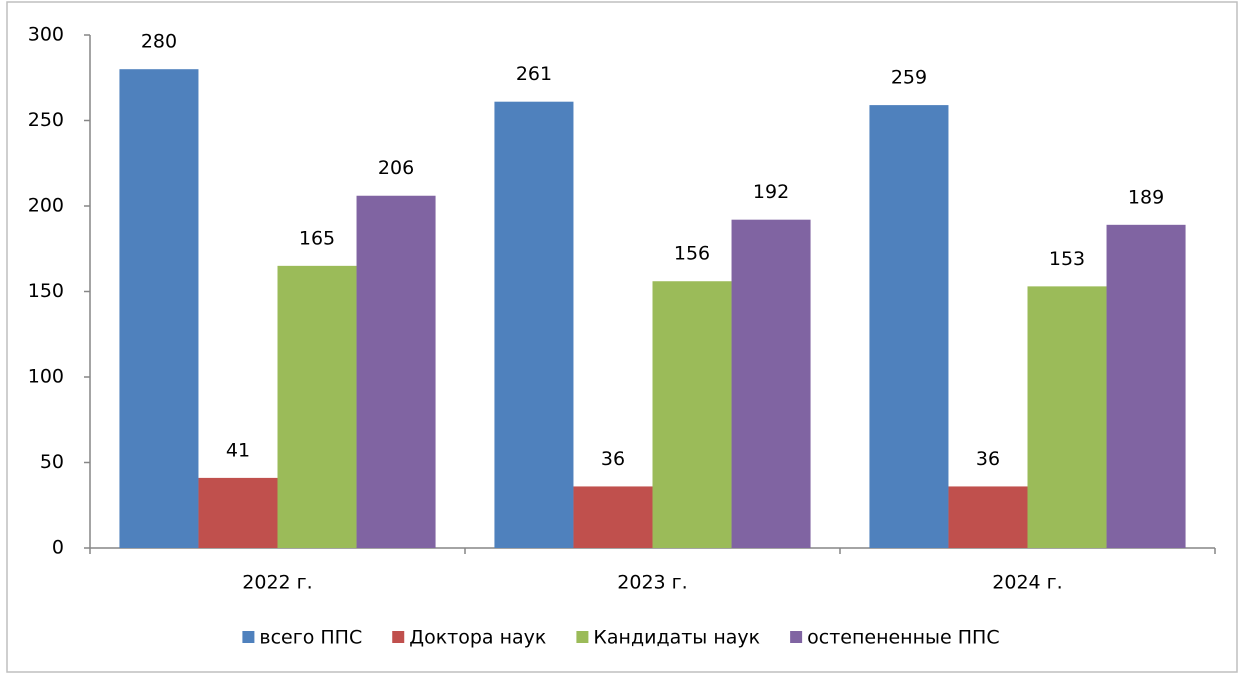  Describe the element at coordinates (1027, 583) in the screenshot. I see `x-tick-label: 2024 г.` at that location.